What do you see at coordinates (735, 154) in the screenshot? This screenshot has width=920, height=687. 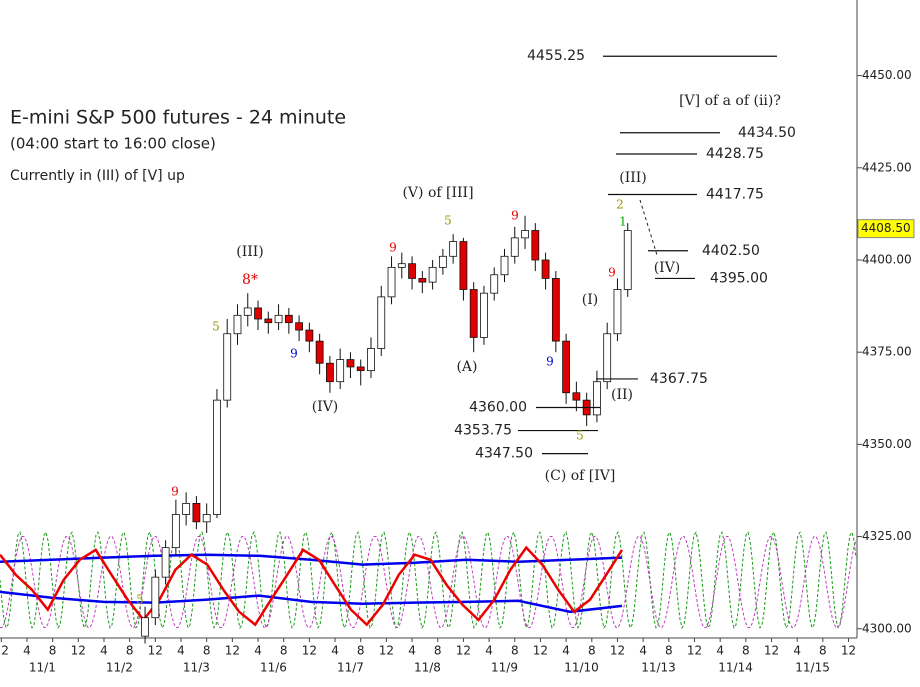 I see `price-level-label: 4428.75` at bounding box center [735, 154].